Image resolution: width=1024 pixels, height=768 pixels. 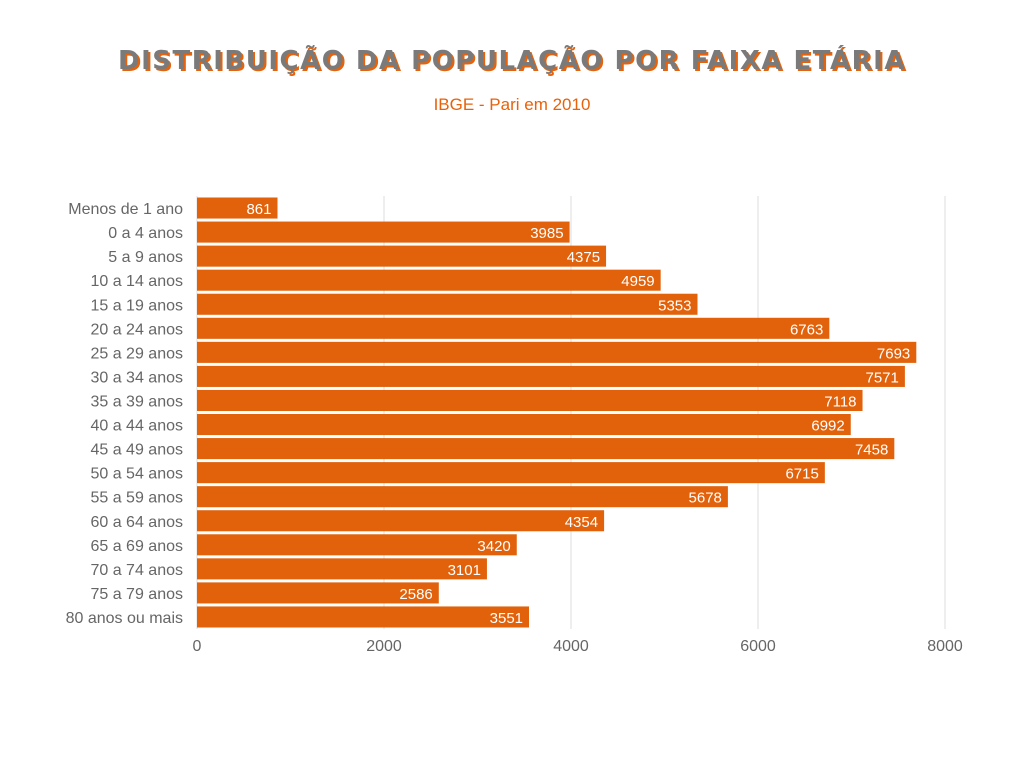 I want to click on data-label: 4959, so click(x=637, y=281).